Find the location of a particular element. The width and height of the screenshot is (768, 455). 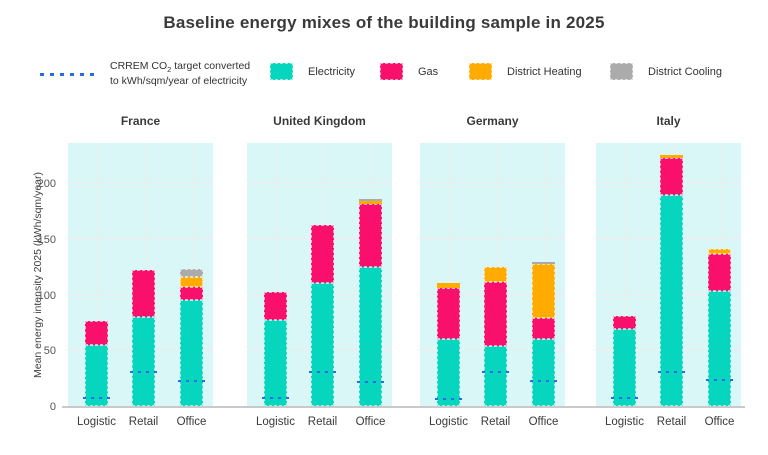

bar-germany-office is located at coordinates (543, 334).